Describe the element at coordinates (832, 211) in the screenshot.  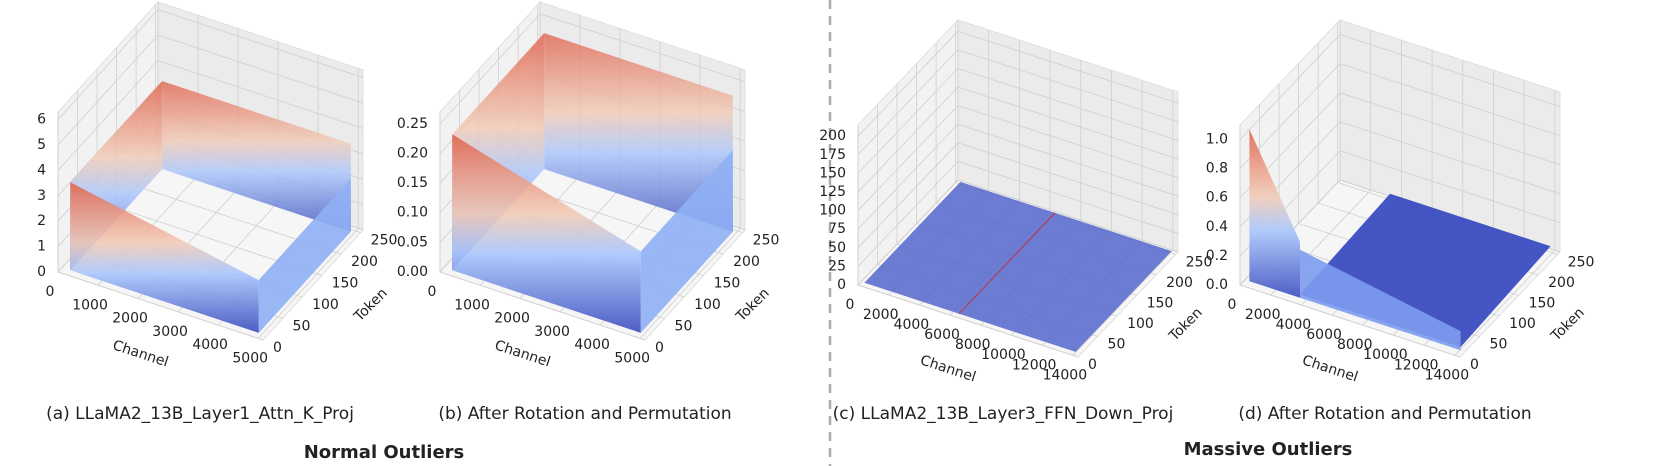
I see `z-tick-label: 100` at that location.